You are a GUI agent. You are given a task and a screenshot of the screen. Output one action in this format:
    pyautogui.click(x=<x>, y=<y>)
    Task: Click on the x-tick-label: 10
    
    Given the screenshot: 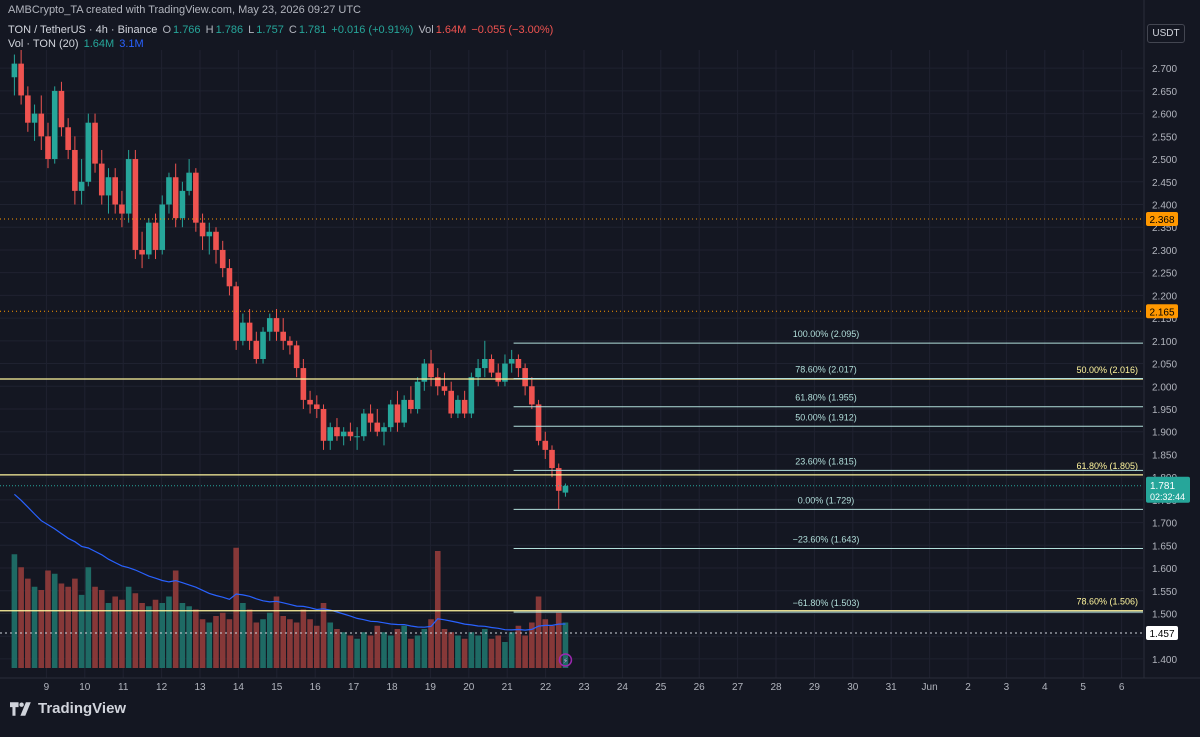 What is the action you would take?
    pyautogui.click(x=85, y=687)
    